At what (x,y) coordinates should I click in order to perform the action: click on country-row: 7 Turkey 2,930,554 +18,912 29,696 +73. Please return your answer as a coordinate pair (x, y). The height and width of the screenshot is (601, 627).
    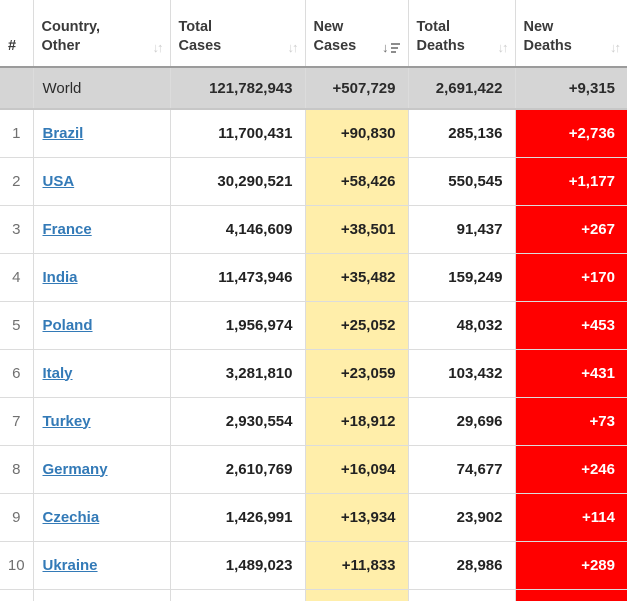
    Looking at the image, I should click on (313, 421).